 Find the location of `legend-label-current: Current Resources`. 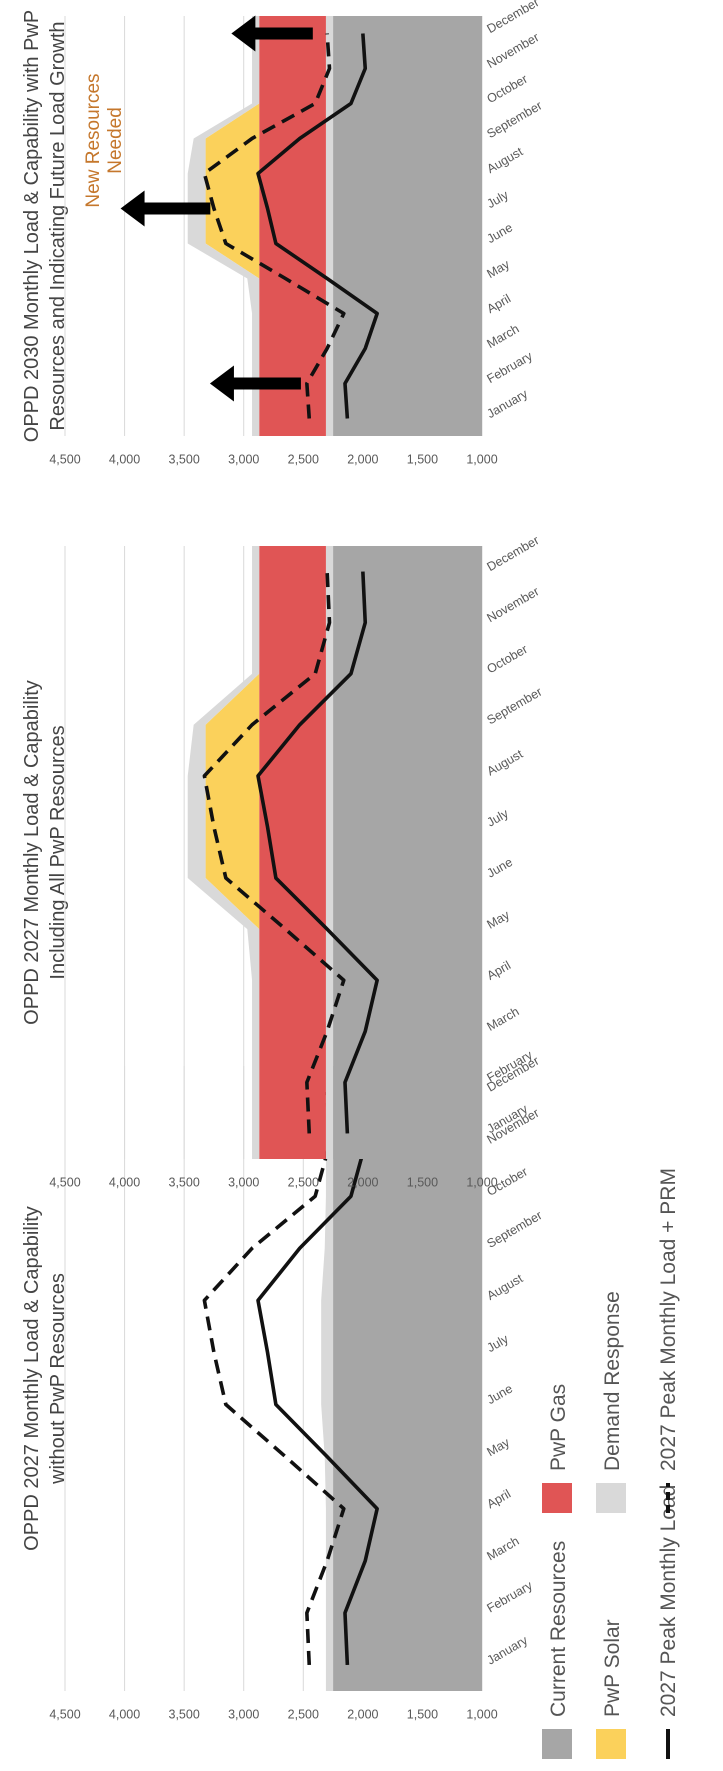

legend-label-current: Current Resources is located at coordinates (558, 1629).